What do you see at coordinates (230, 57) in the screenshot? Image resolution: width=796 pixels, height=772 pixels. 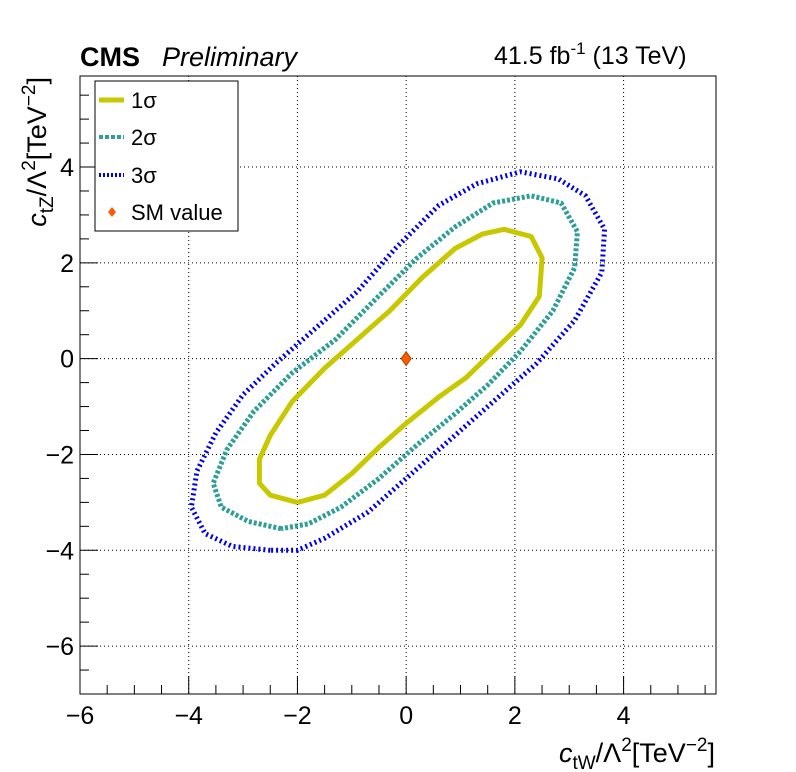 I see `status-label: Preliminary` at bounding box center [230, 57].